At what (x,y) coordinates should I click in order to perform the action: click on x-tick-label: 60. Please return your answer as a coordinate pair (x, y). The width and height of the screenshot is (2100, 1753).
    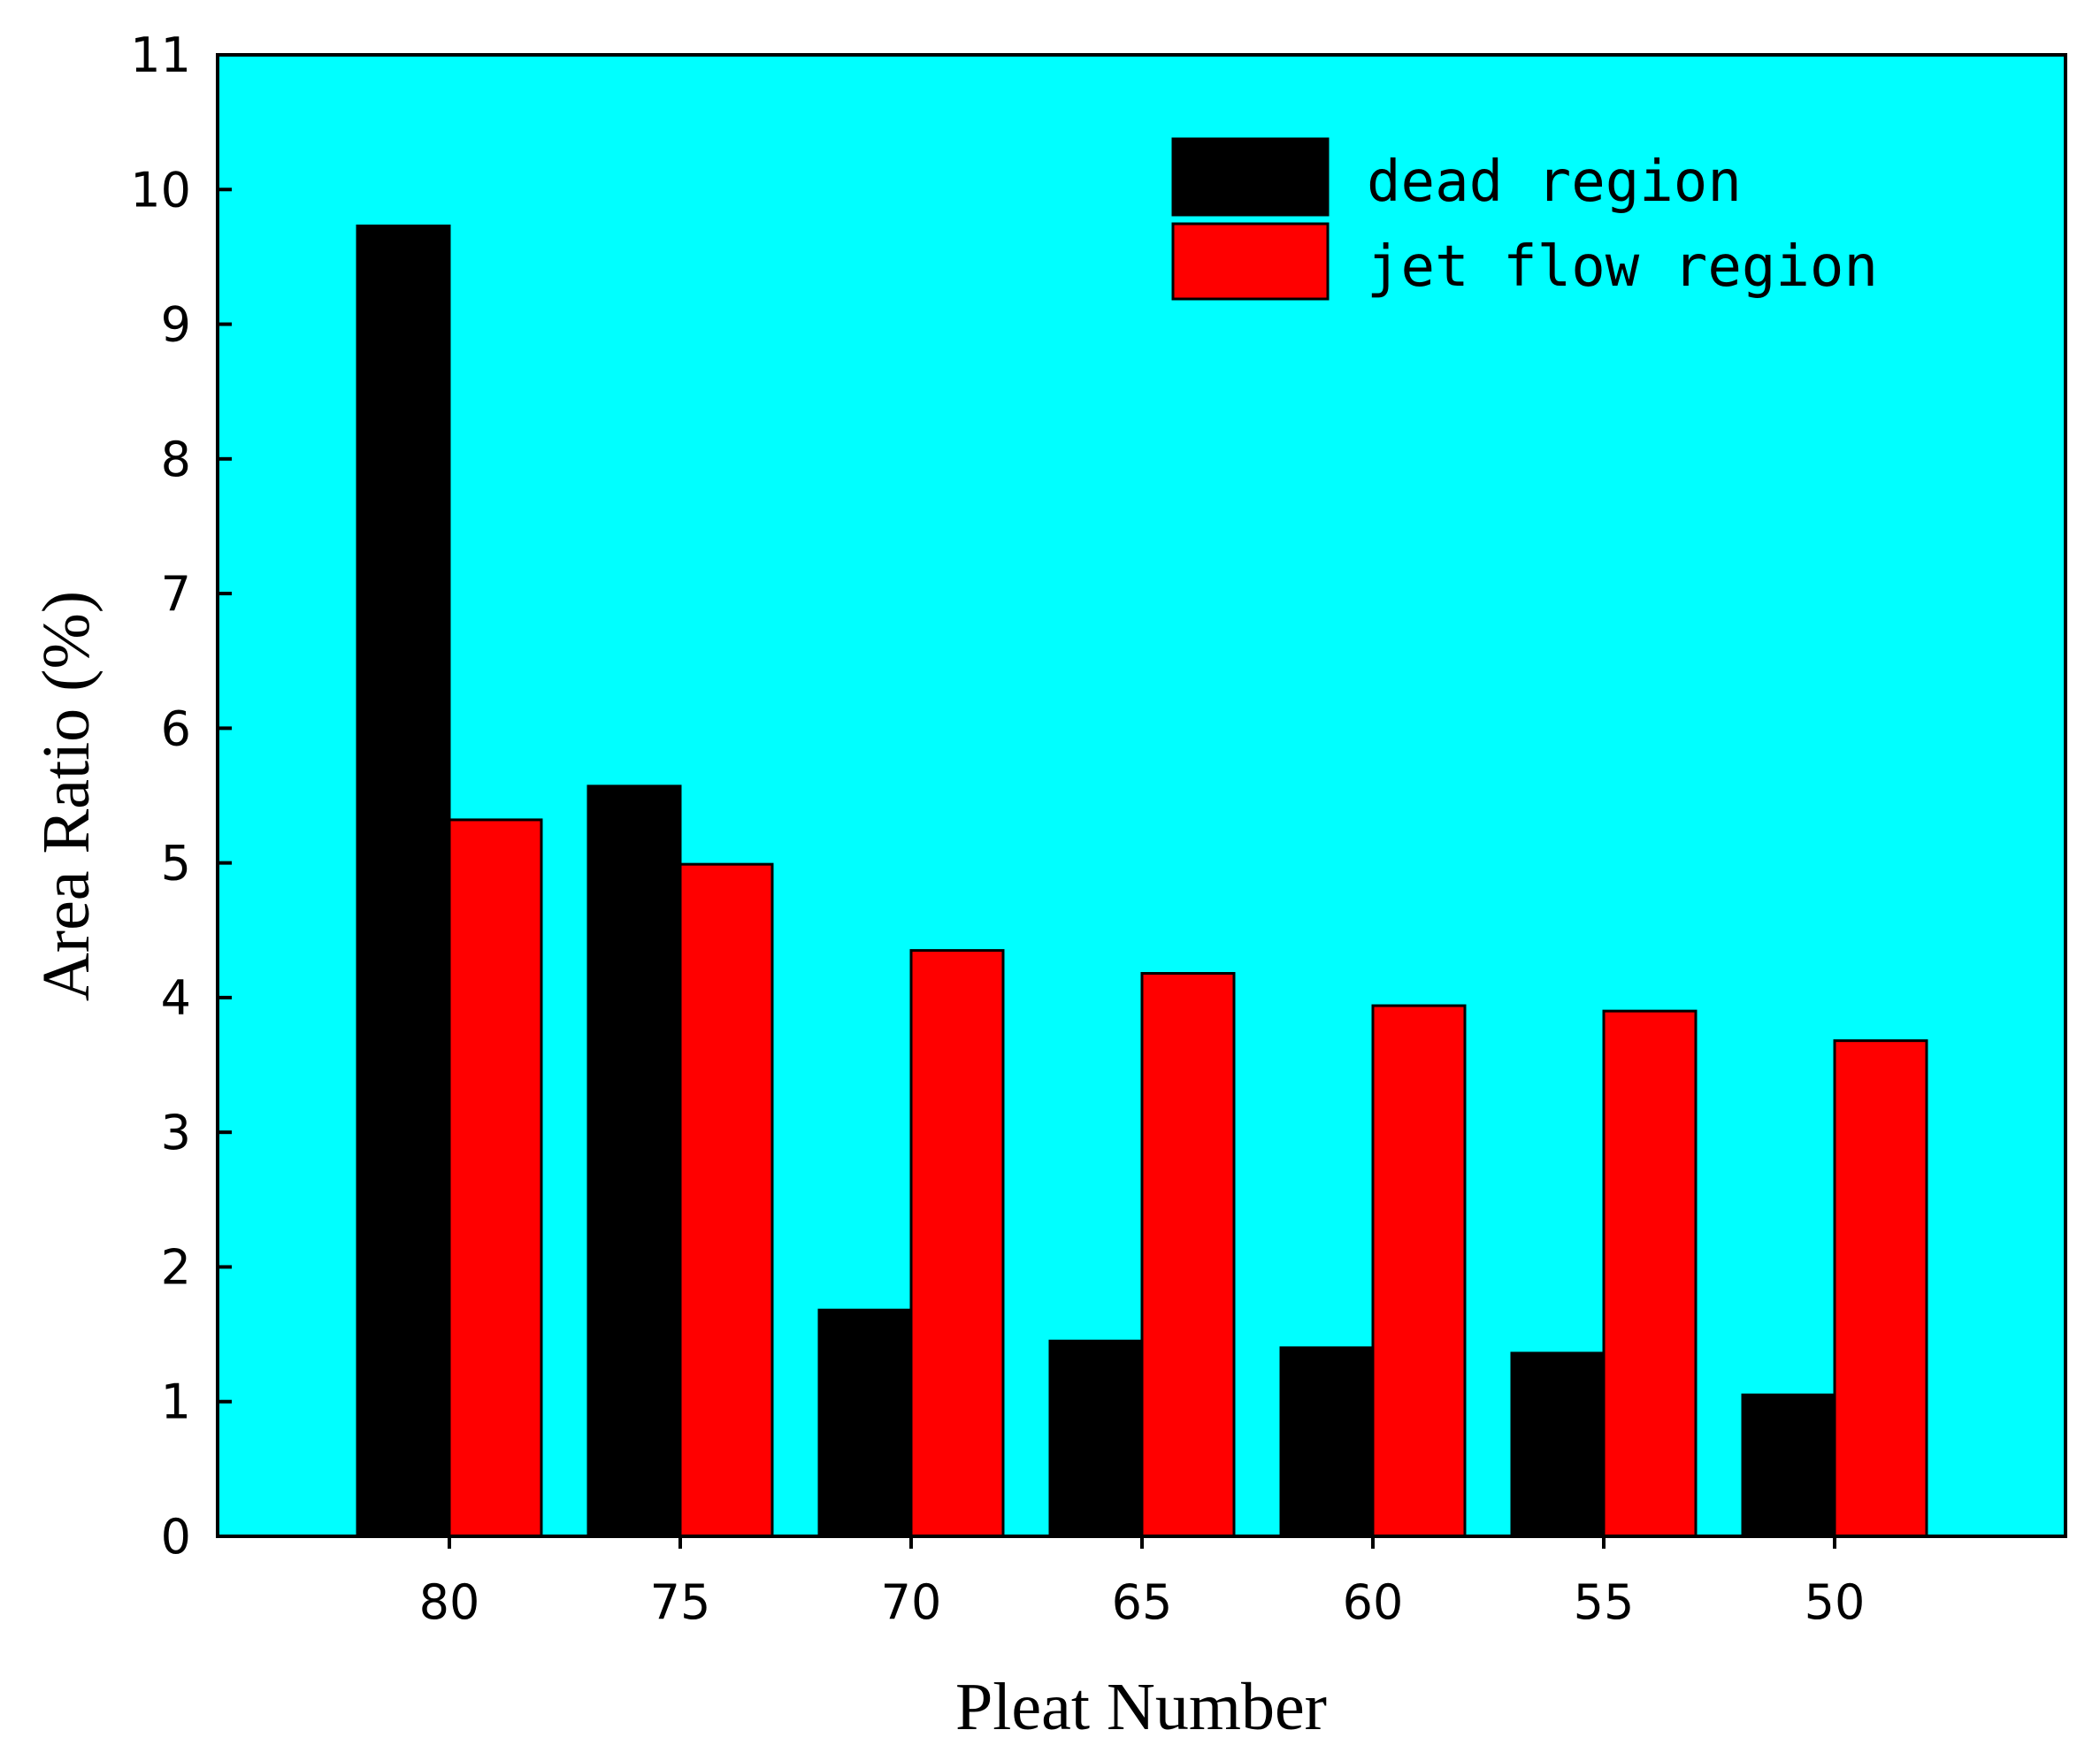
    Looking at the image, I should click on (1373, 1602).